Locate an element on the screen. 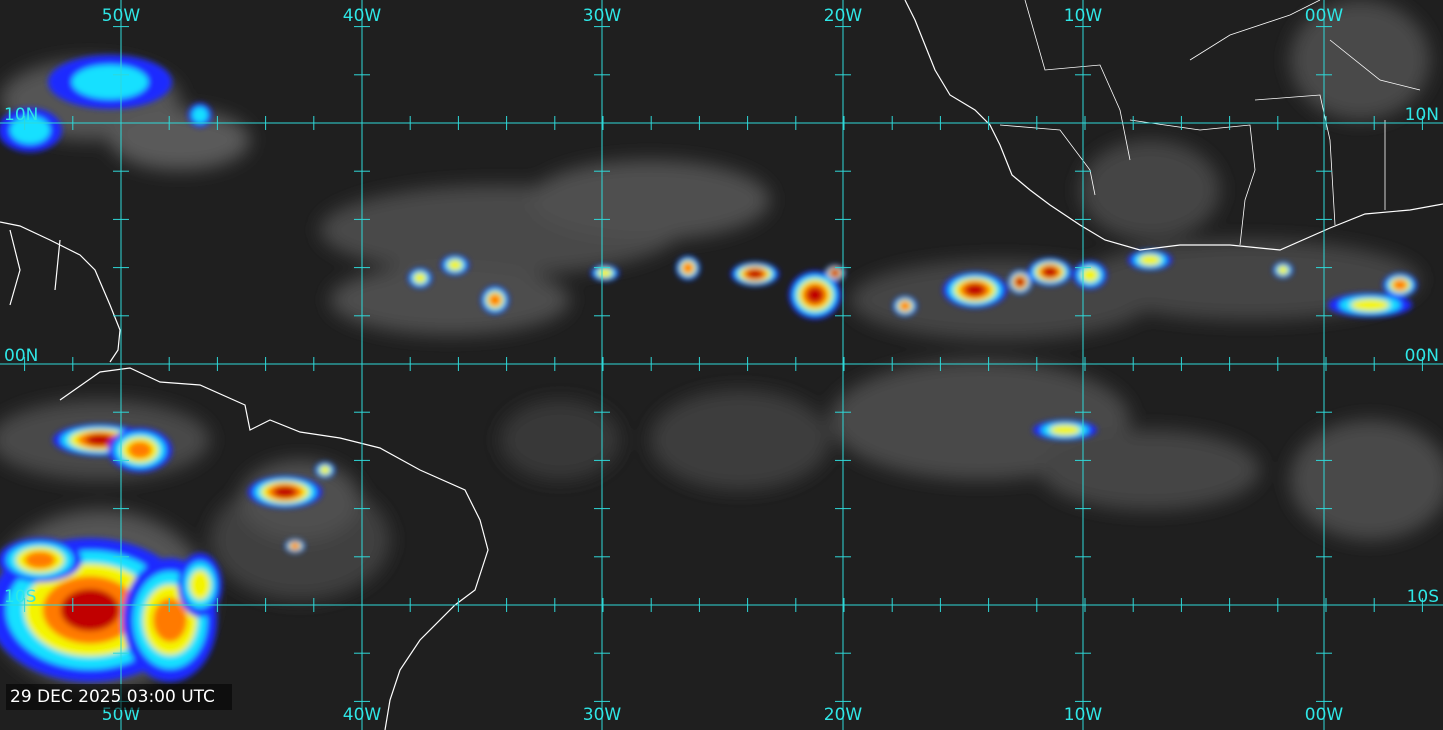 This screenshot has height=730, width=1443. timestamp: 29 DEC 2025 03:00 UTC is located at coordinates (112, 697).